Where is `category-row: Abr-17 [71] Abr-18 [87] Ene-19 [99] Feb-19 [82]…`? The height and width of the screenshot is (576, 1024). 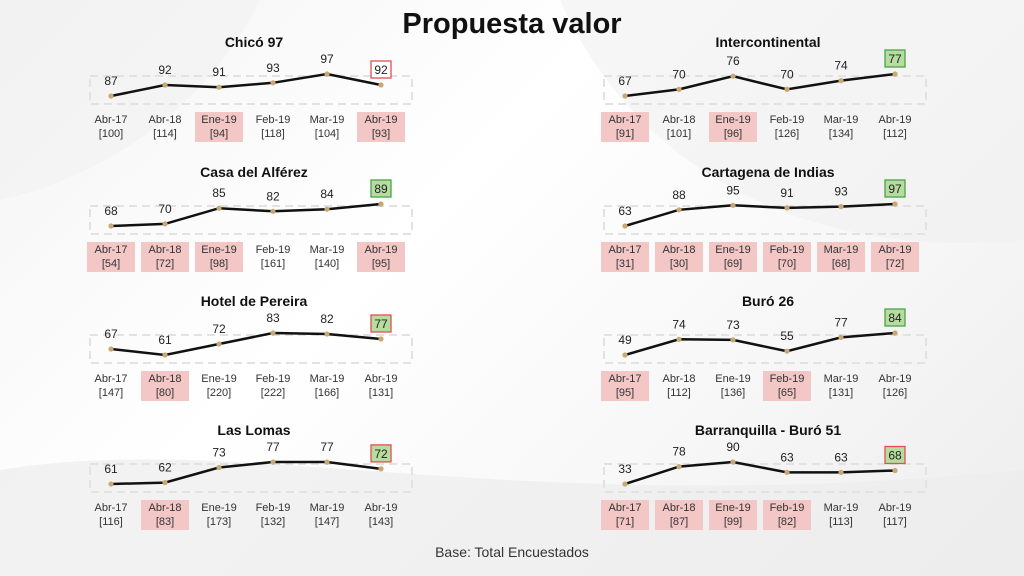
category-row: Abr-17 [71] Abr-18 [87] Ene-19 [99] Feb-19 [82]… is located at coordinates (768, 516).